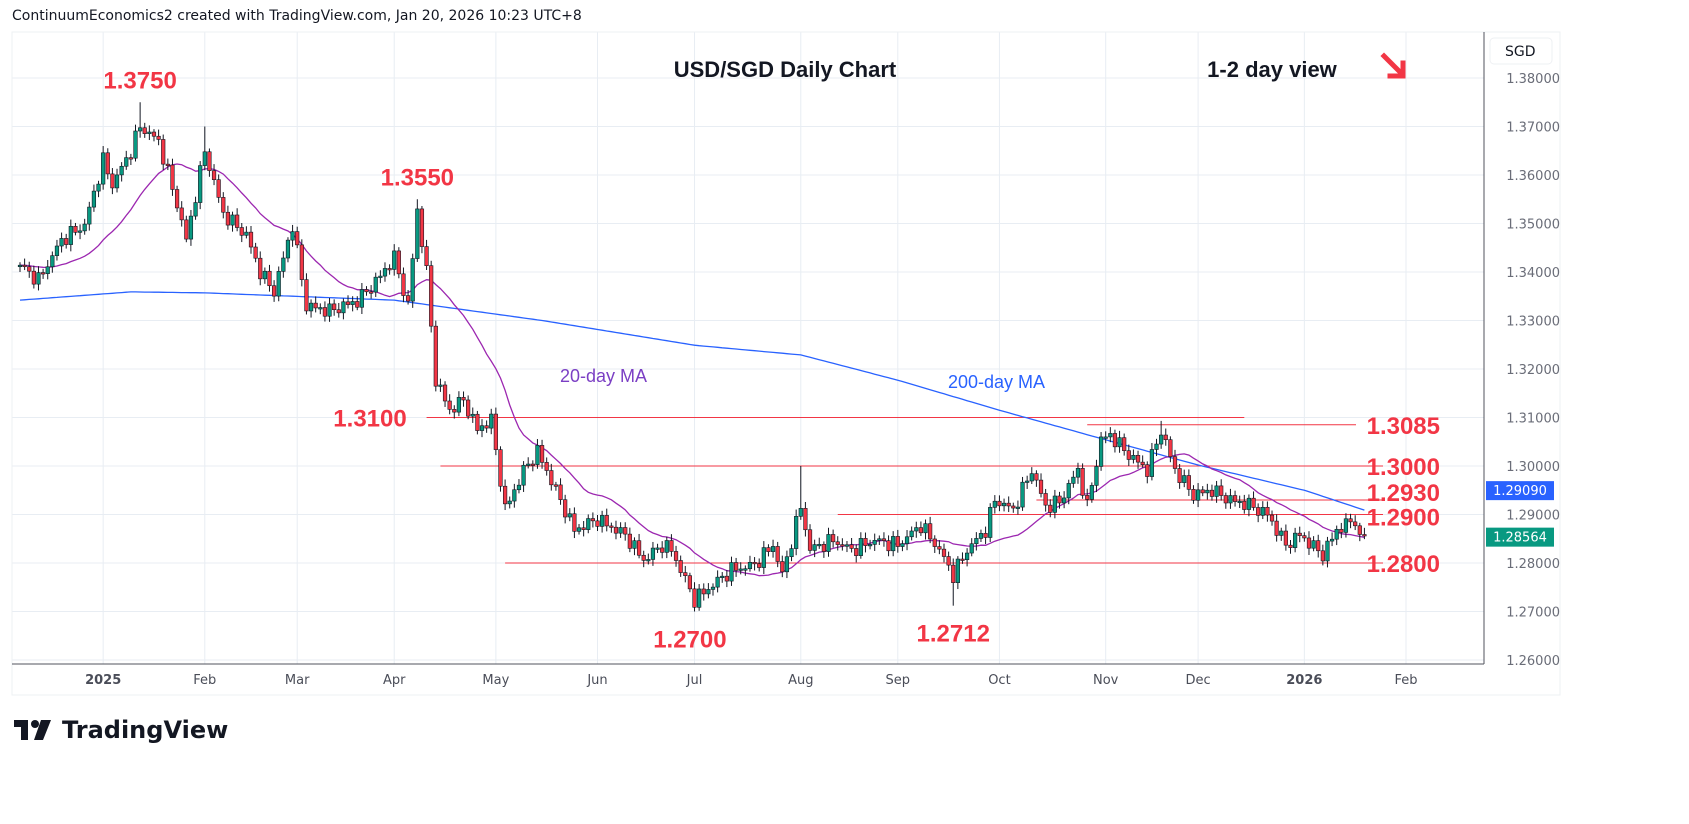 The image size is (1689, 824). Describe the element at coordinates (1521, 51) in the screenshot. I see `currency-box` at that location.